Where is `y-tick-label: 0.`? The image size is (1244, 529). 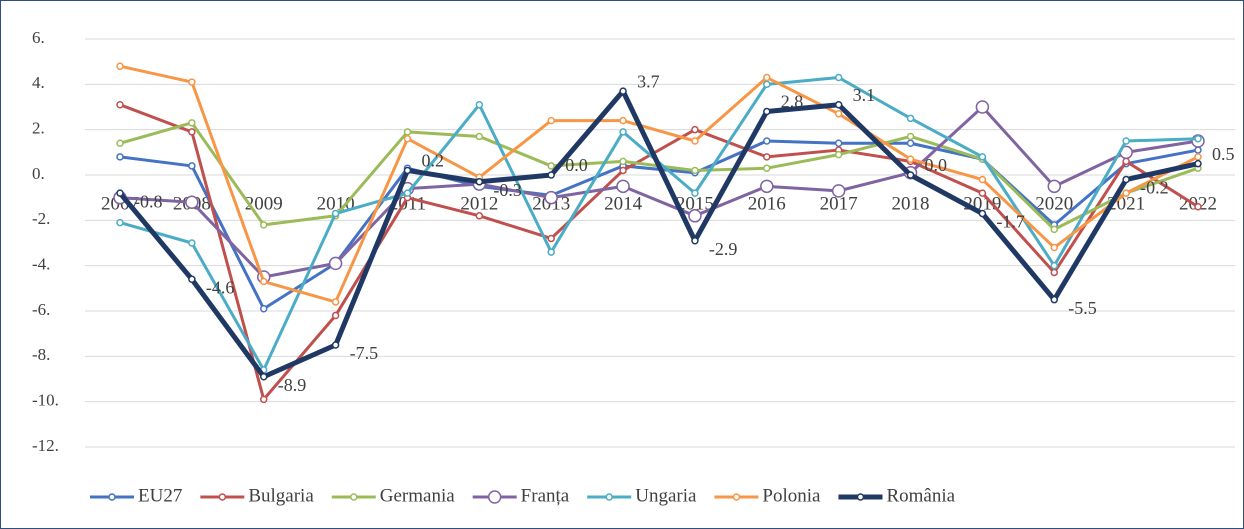 y-tick-label: 0. is located at coordinates (38, 173).